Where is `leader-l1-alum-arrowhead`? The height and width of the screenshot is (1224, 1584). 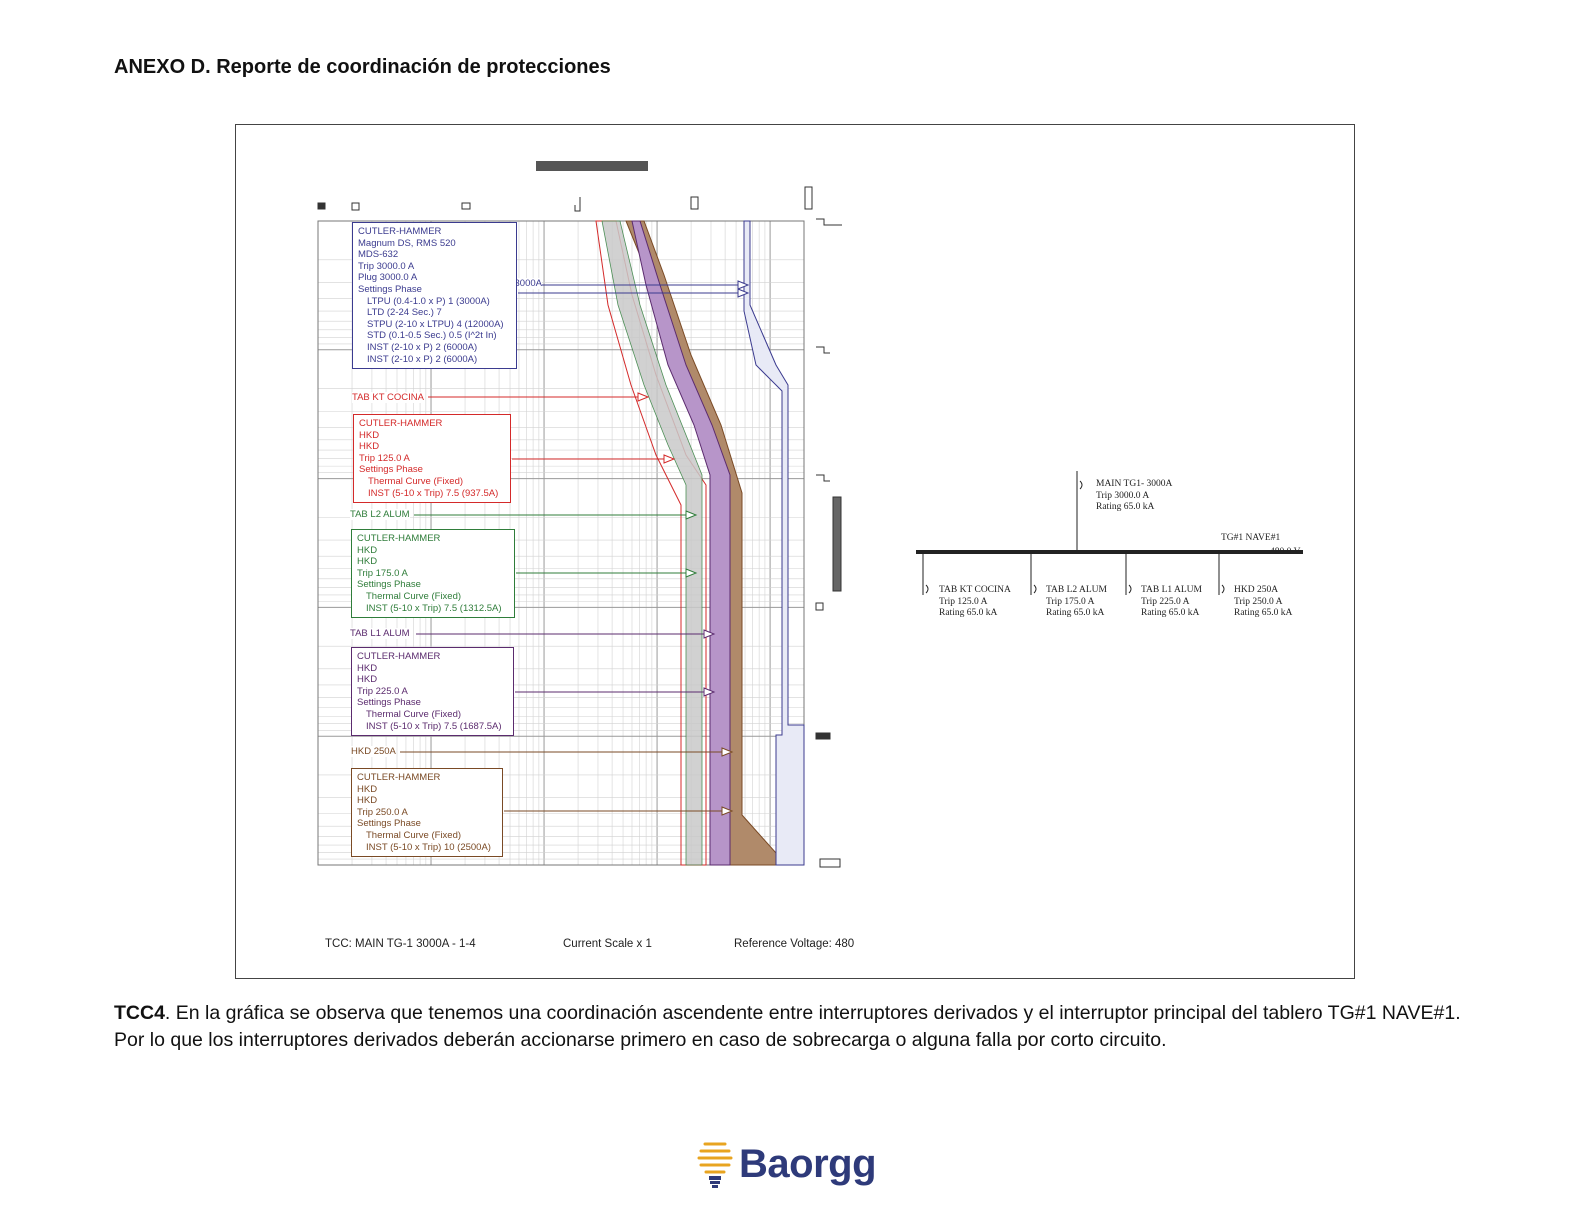
leader-l1-alum-arrowhead is located at coordinates (709, 634).